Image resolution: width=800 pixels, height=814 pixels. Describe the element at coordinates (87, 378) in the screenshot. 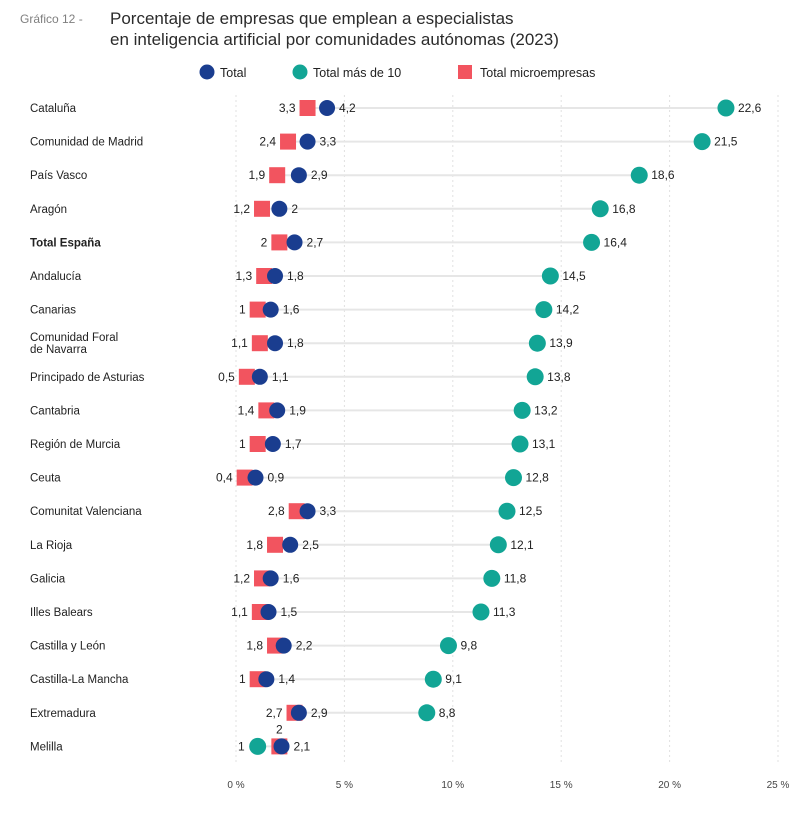

I see `category-label: Principado de Asturias` at that location.